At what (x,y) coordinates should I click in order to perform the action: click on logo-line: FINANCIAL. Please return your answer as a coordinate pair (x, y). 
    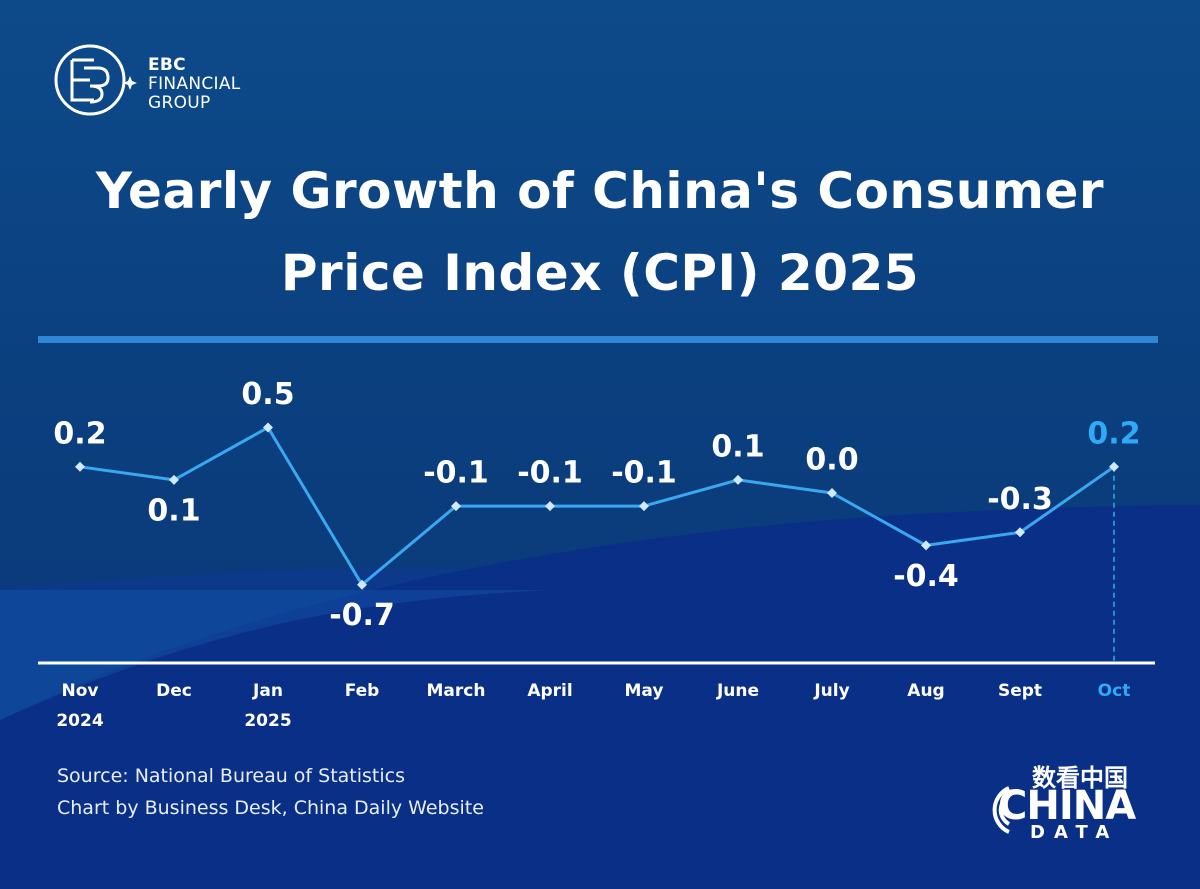
    Looking at the image, I should click on (194, 84).